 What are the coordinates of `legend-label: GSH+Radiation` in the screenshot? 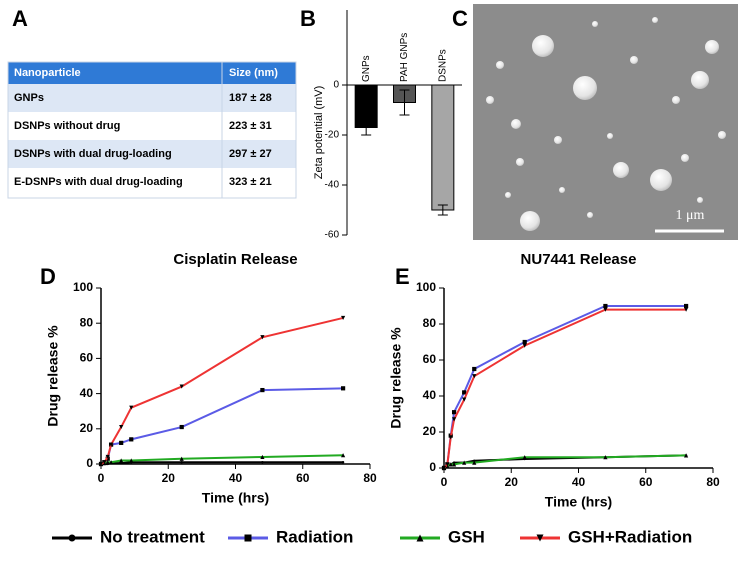 It's located at (630, 536).